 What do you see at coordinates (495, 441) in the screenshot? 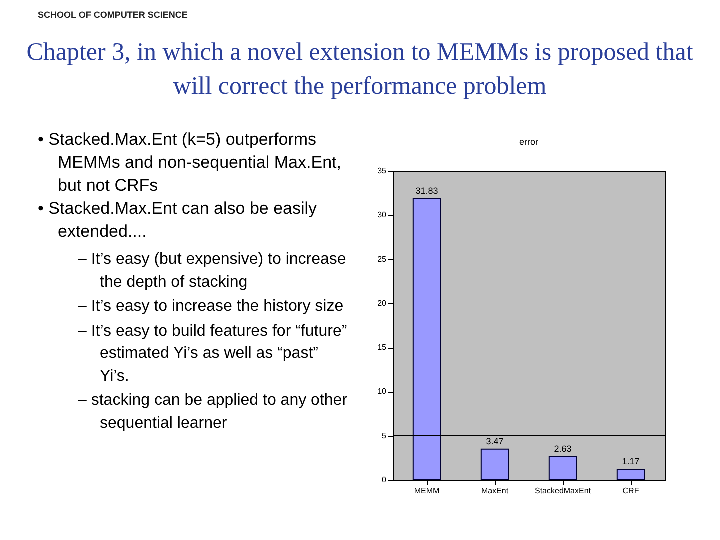
I see `data-label: 3.47` at bounding box center [495, 441].